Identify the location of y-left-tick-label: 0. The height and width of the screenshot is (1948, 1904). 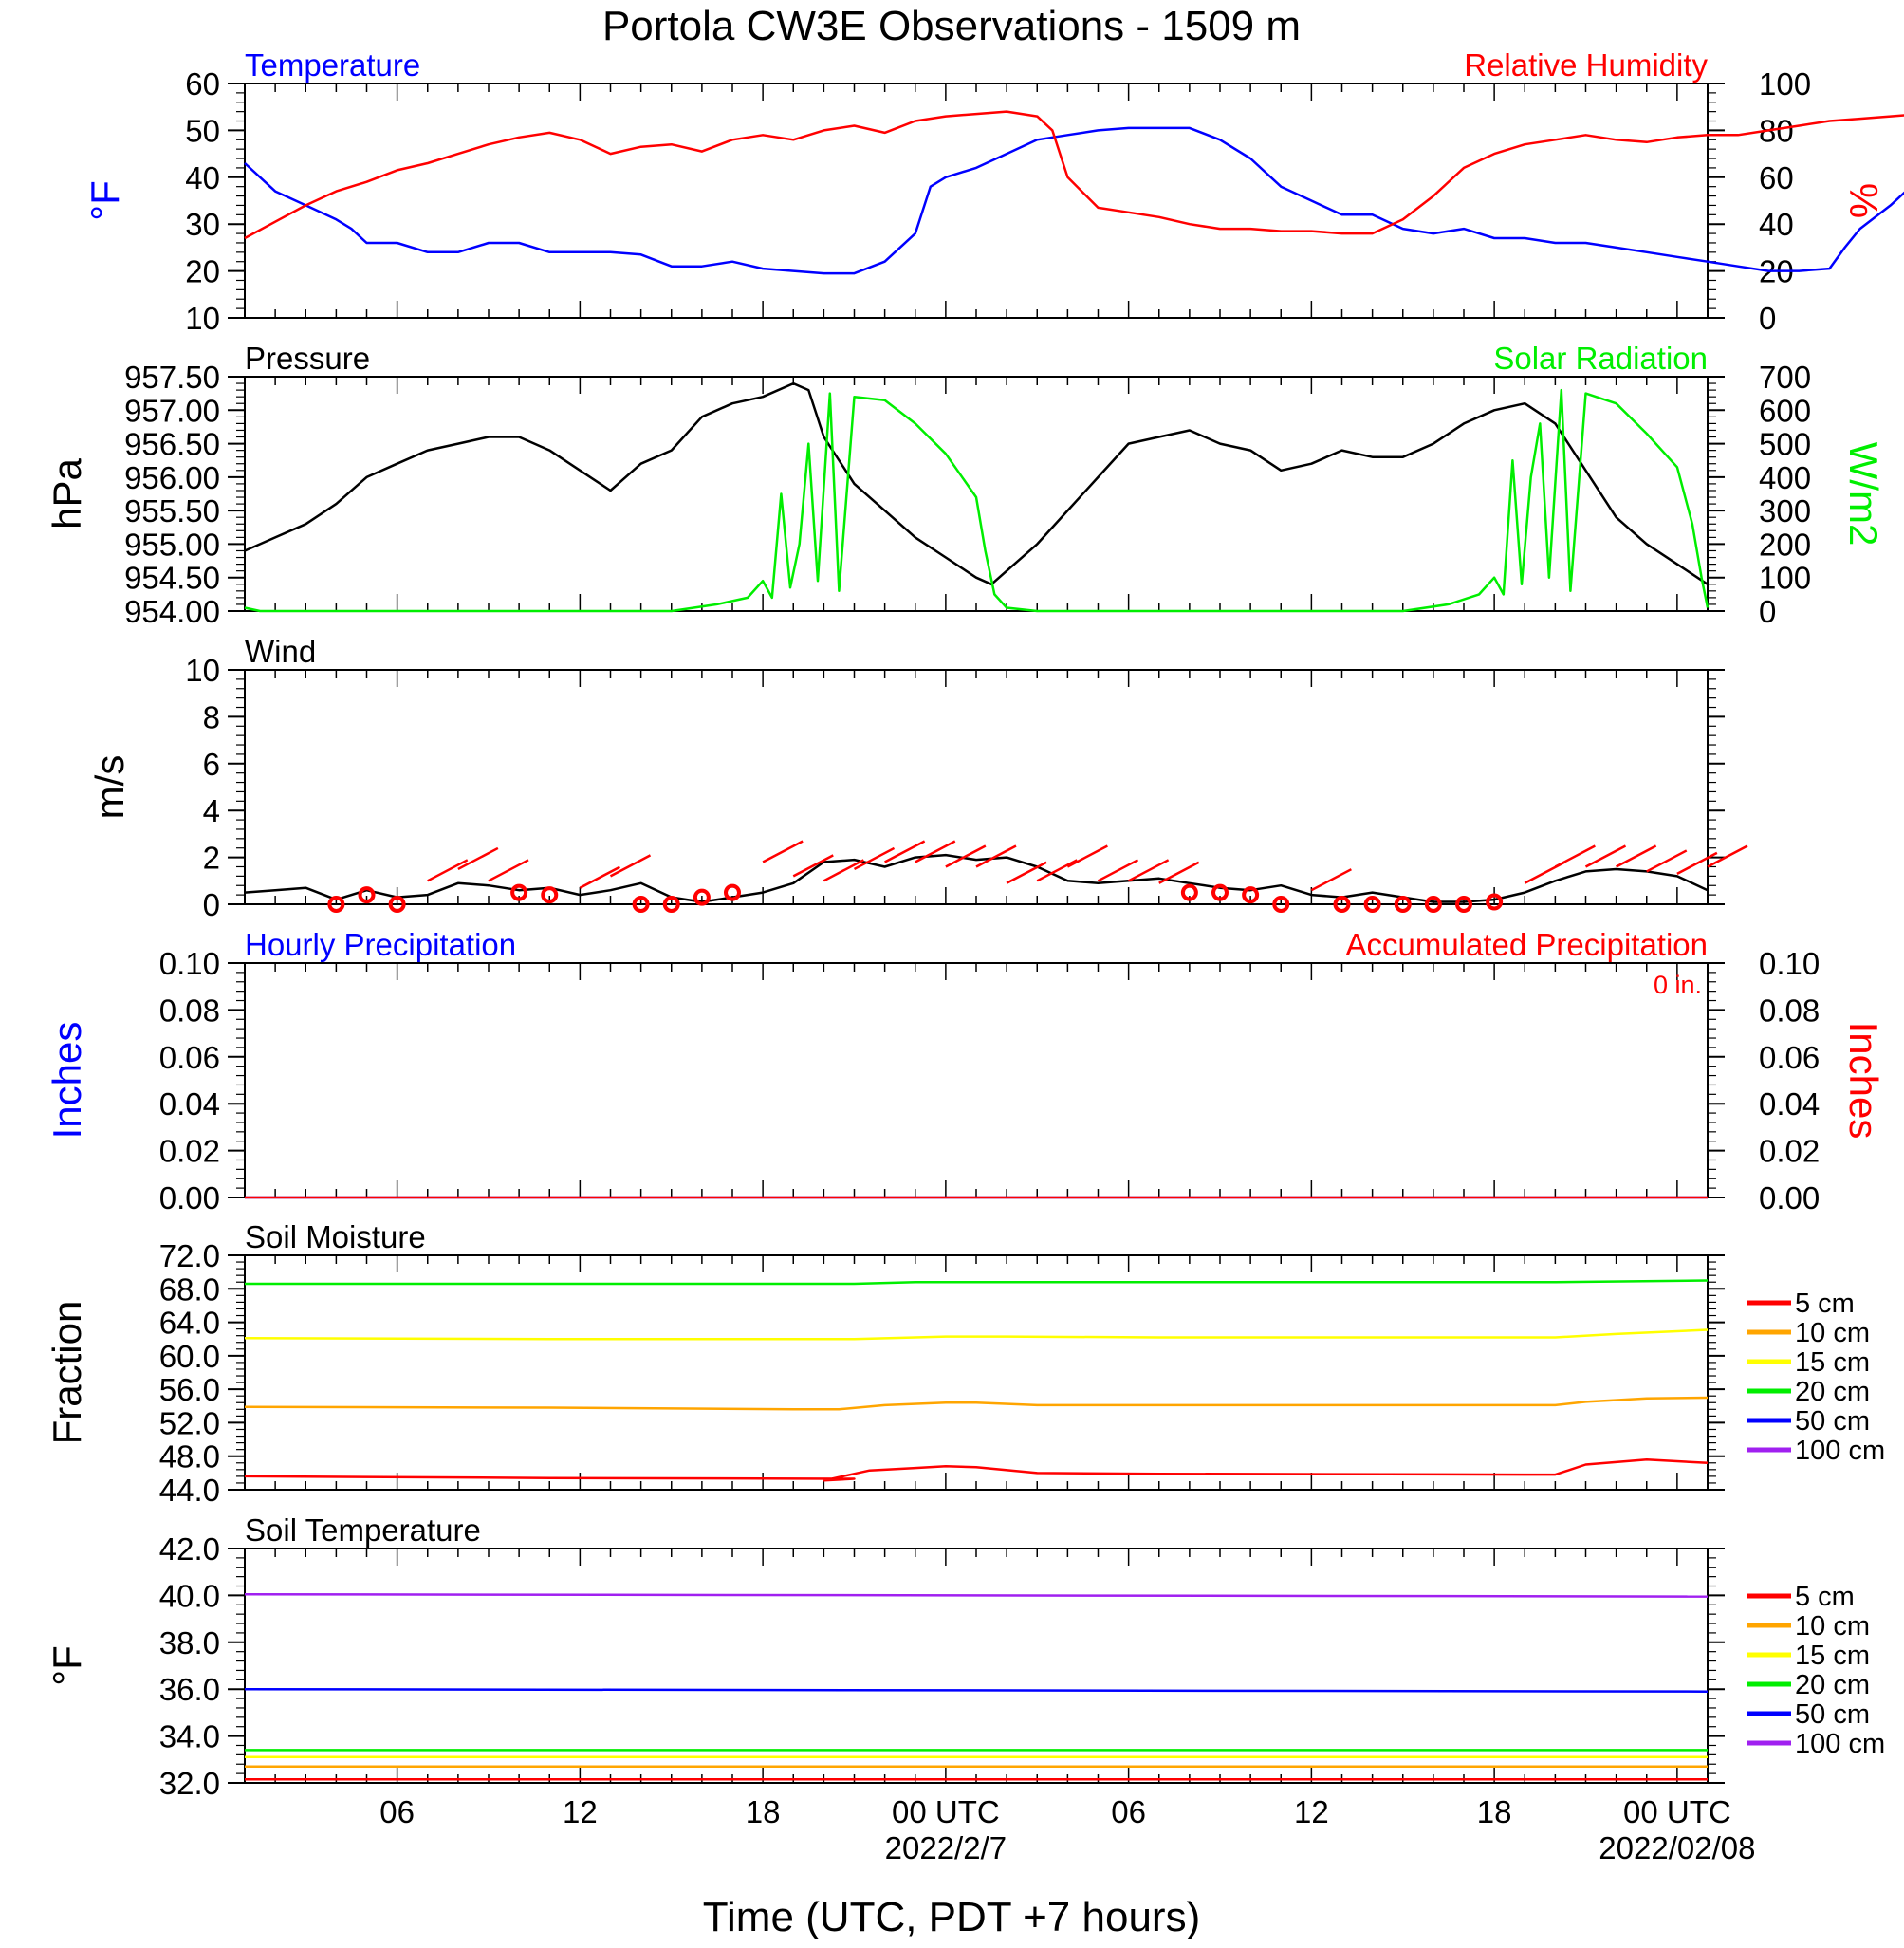
(211, 905).